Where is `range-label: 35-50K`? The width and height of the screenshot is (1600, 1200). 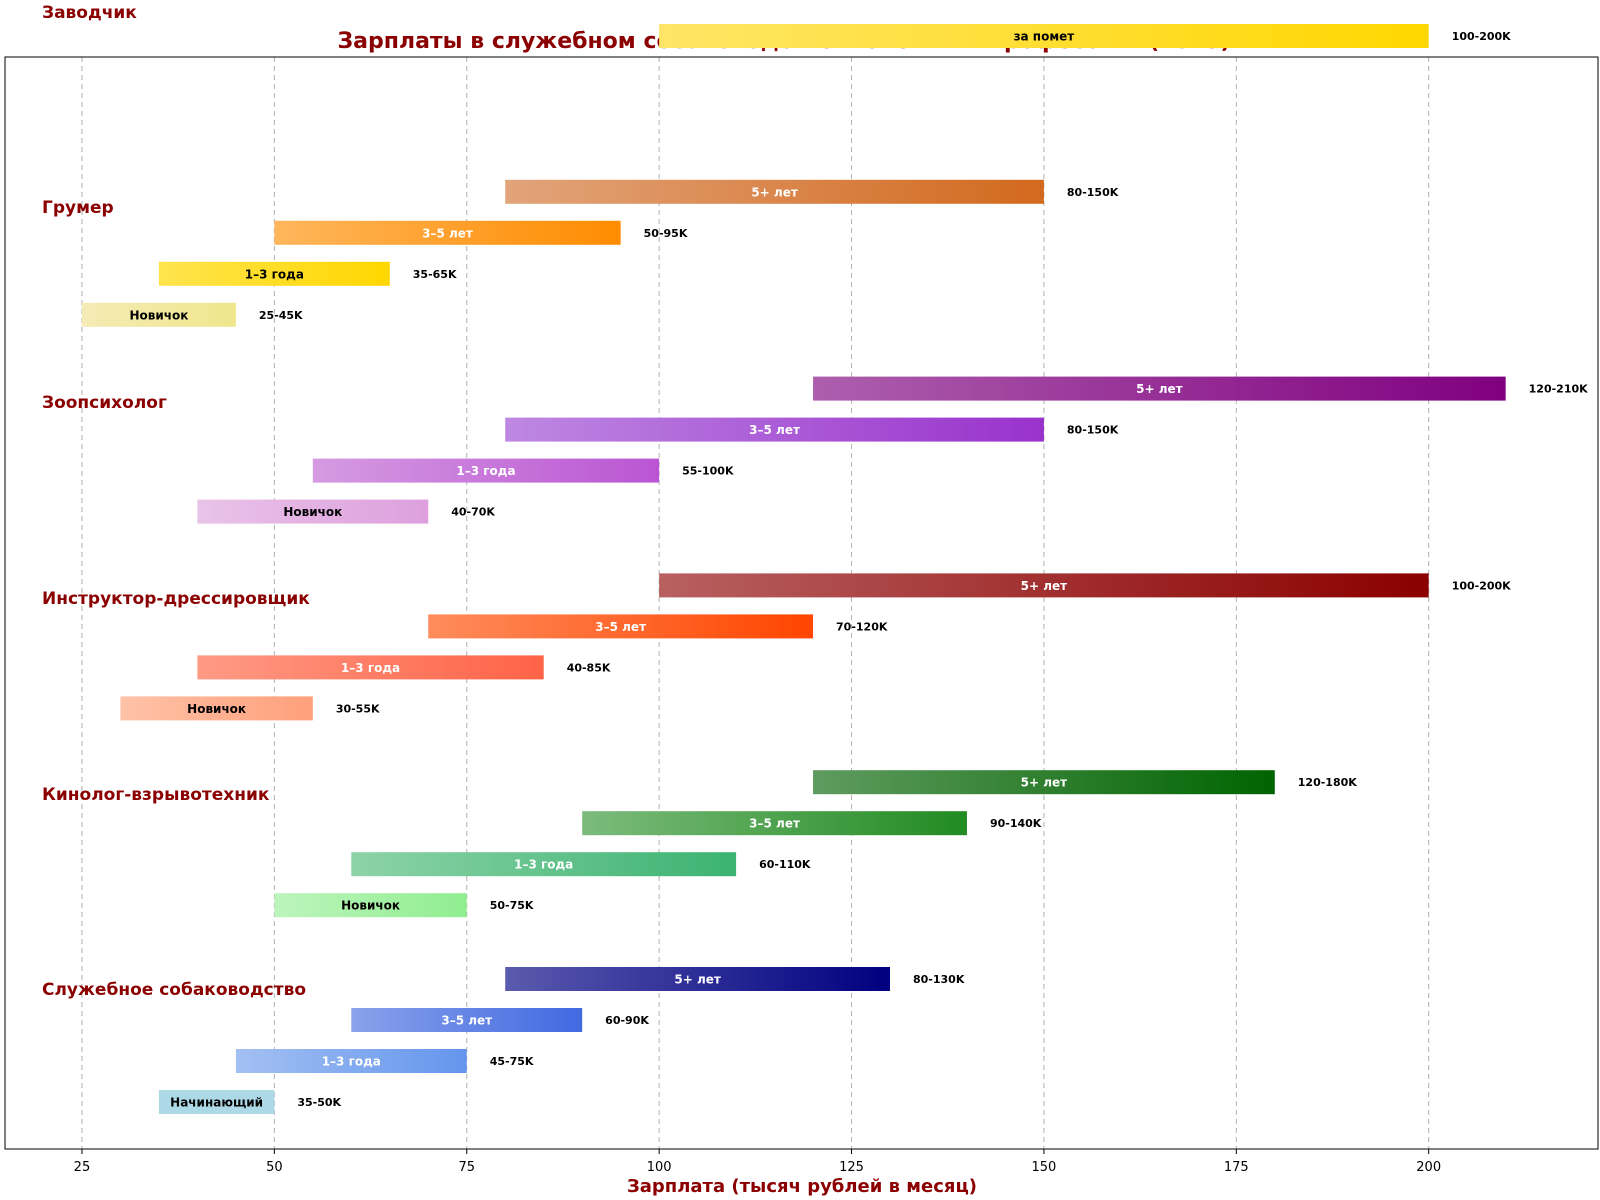 range-label: 35-50K is located at coordinates (319, 1102).